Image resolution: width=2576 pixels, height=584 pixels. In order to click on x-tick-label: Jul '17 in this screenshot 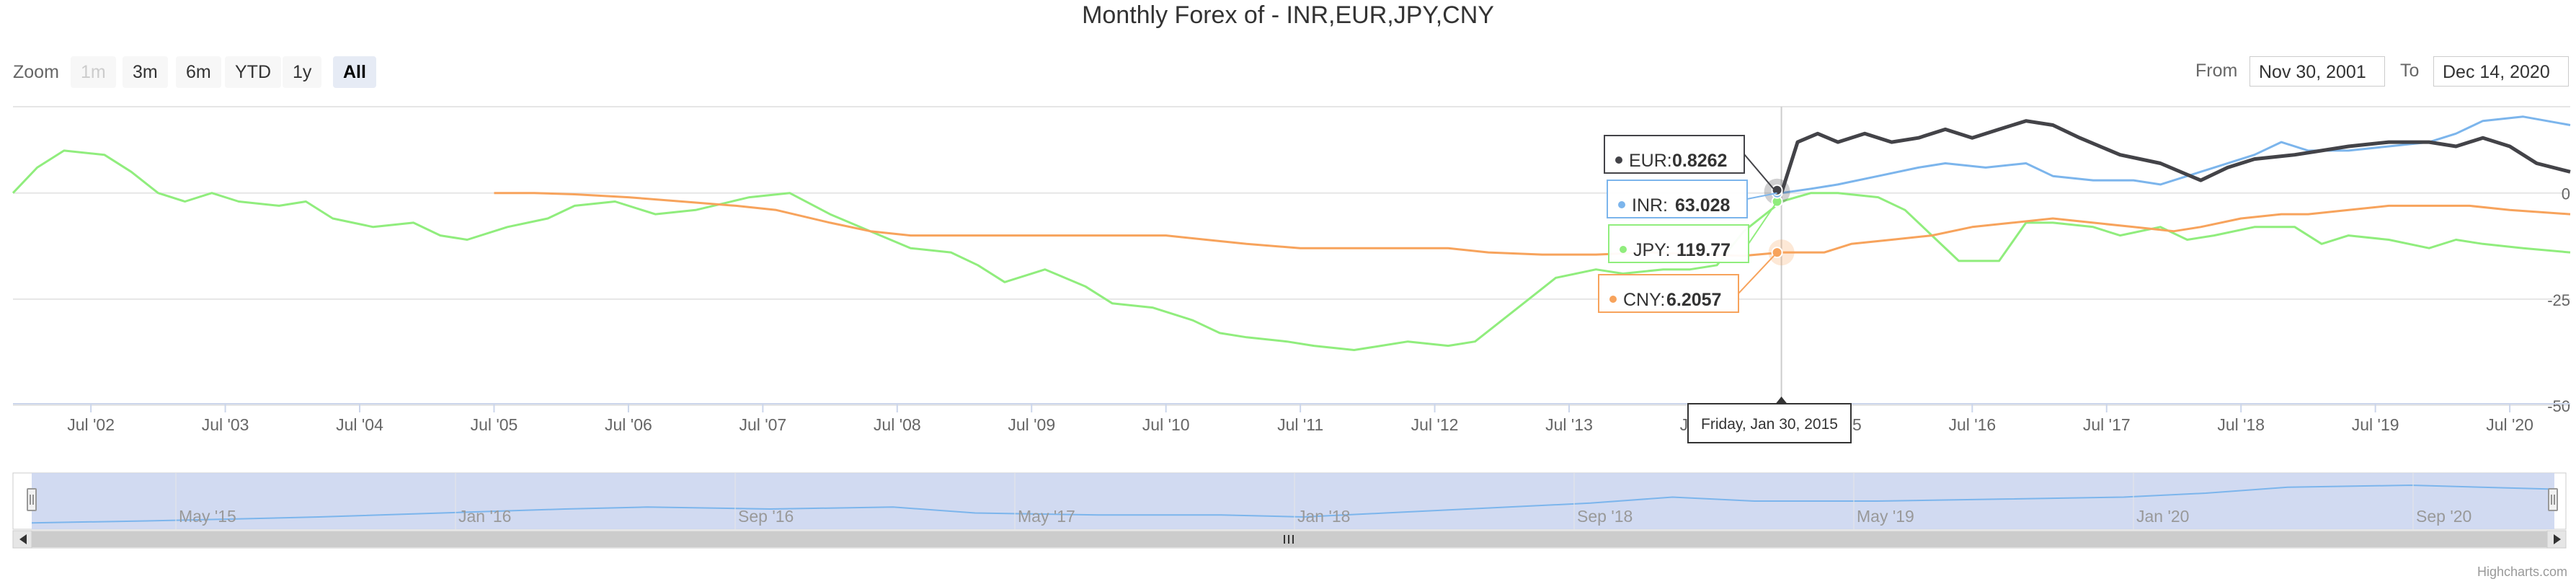, I will do `click(2107, 425)`.